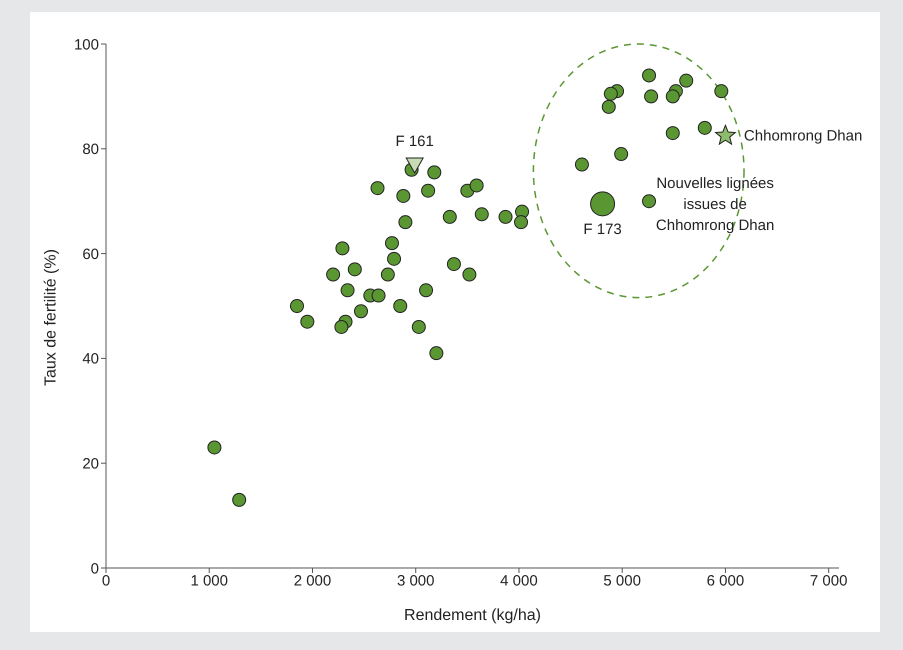 The image size is (903, 650). Describe the element at coordinates (313, 581) in the screenshot. I see `x-tick-label: 2 000` at that location.